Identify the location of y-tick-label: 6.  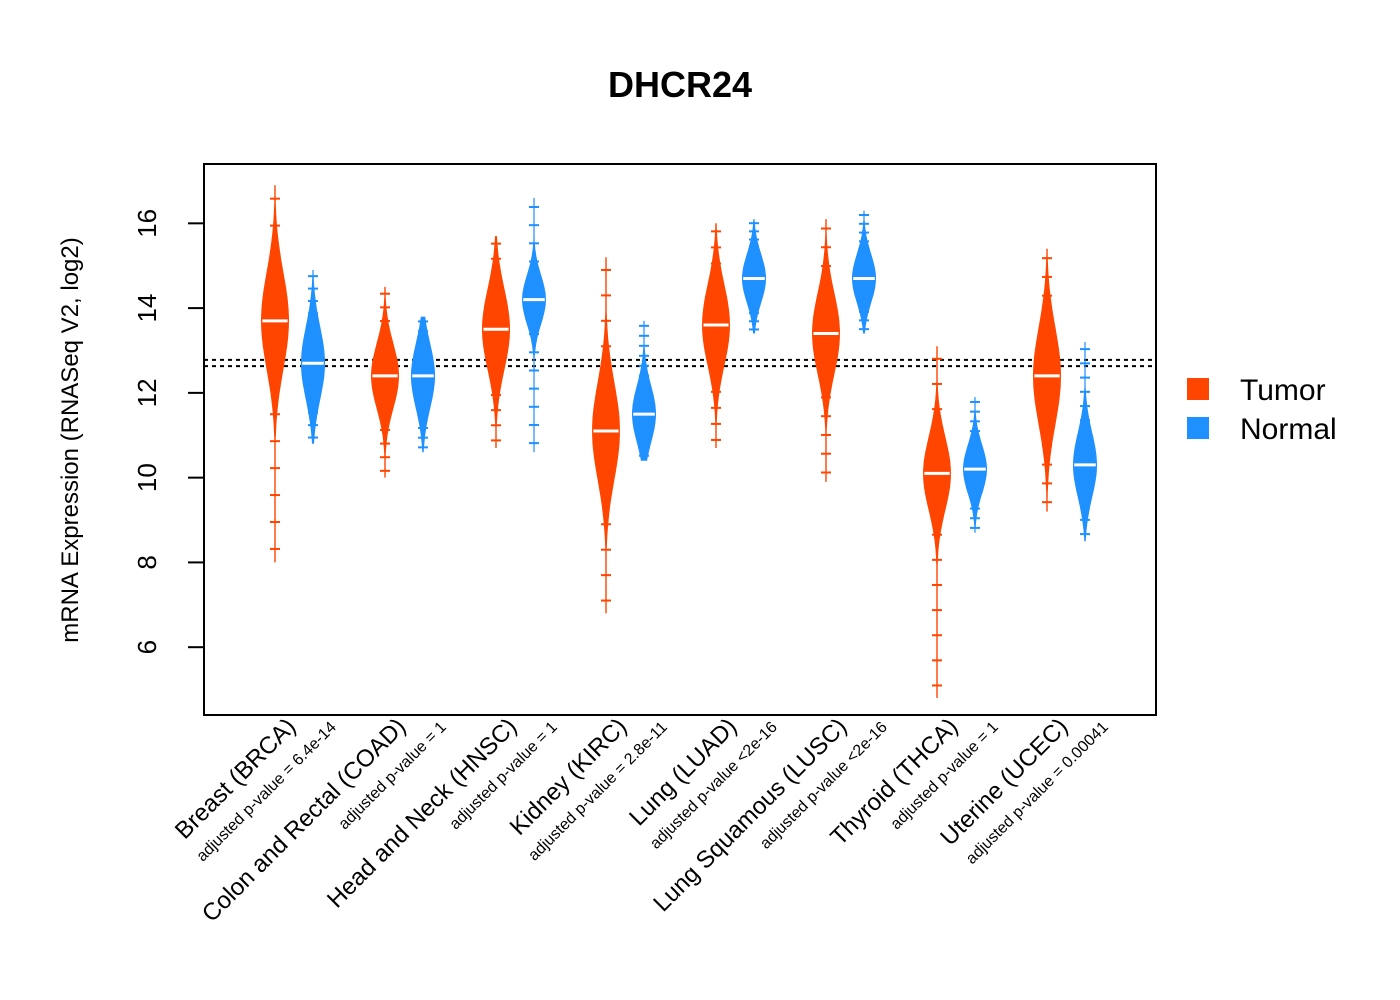
(147, 647).